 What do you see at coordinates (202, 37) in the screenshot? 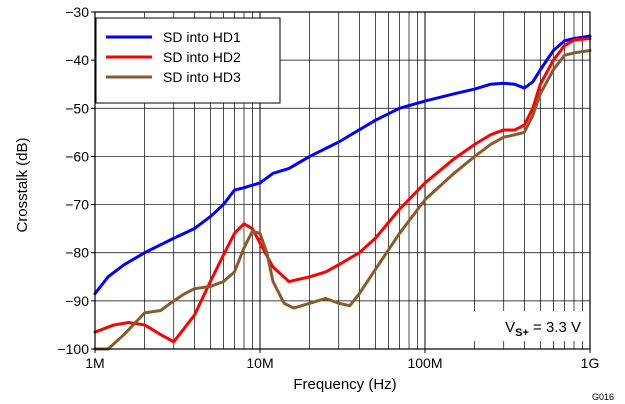
I see `legend-label-hd1: SD into HD1` at bounding box center [202, 37].